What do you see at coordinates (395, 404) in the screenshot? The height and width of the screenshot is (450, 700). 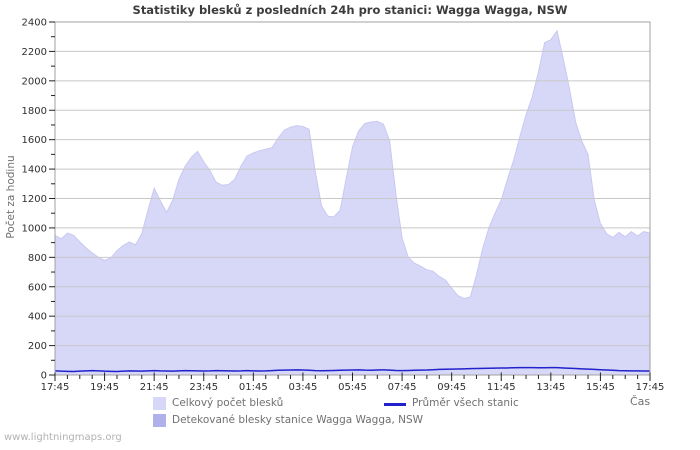 I see `legend-swatch-average` at bounding box center [395, 404].